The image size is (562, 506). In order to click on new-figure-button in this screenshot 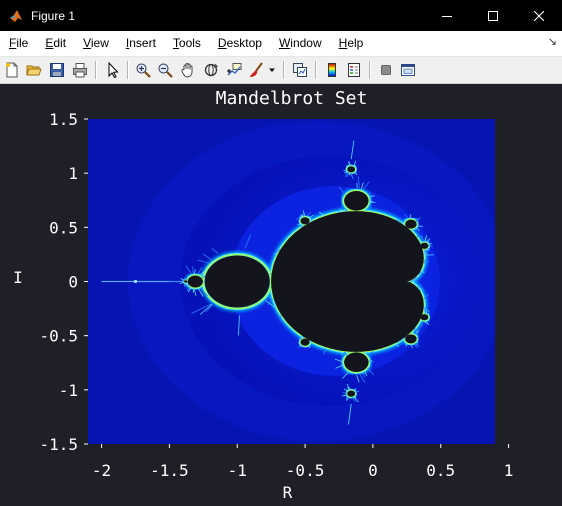, I will do `click(12, 70)`.